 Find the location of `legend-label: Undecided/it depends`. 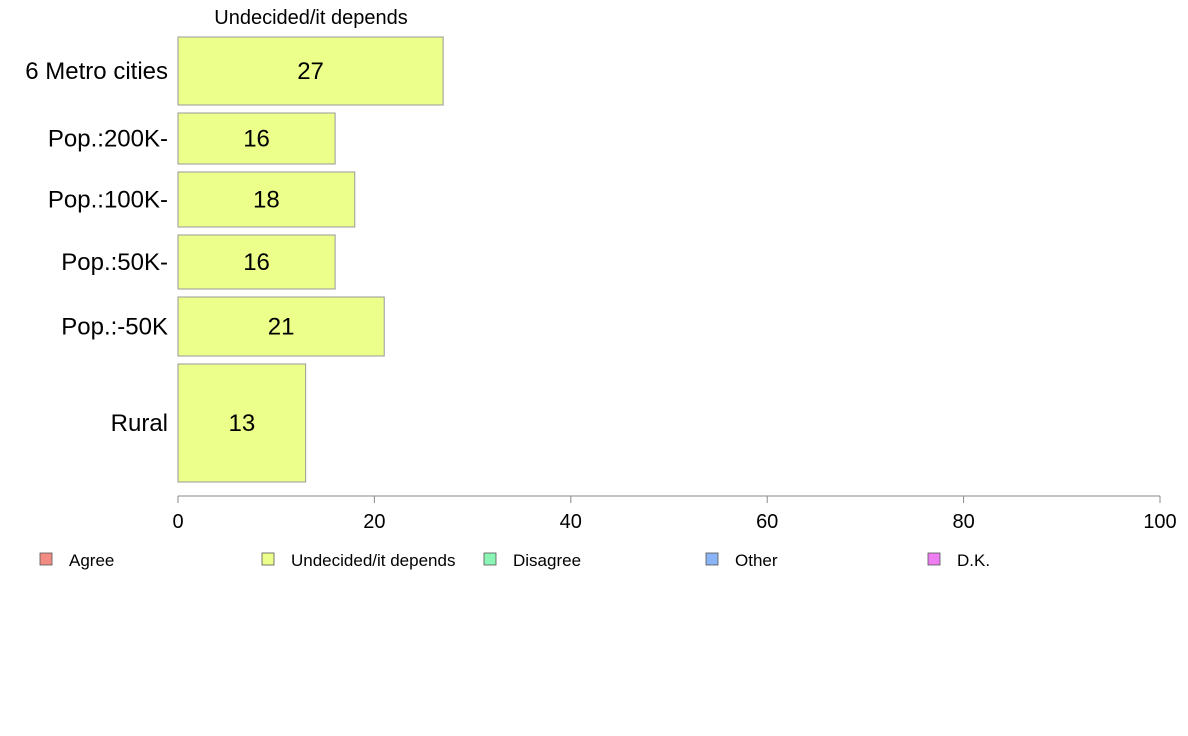

legend-label: Undecided/it depends is located at coordinates (373, 560).